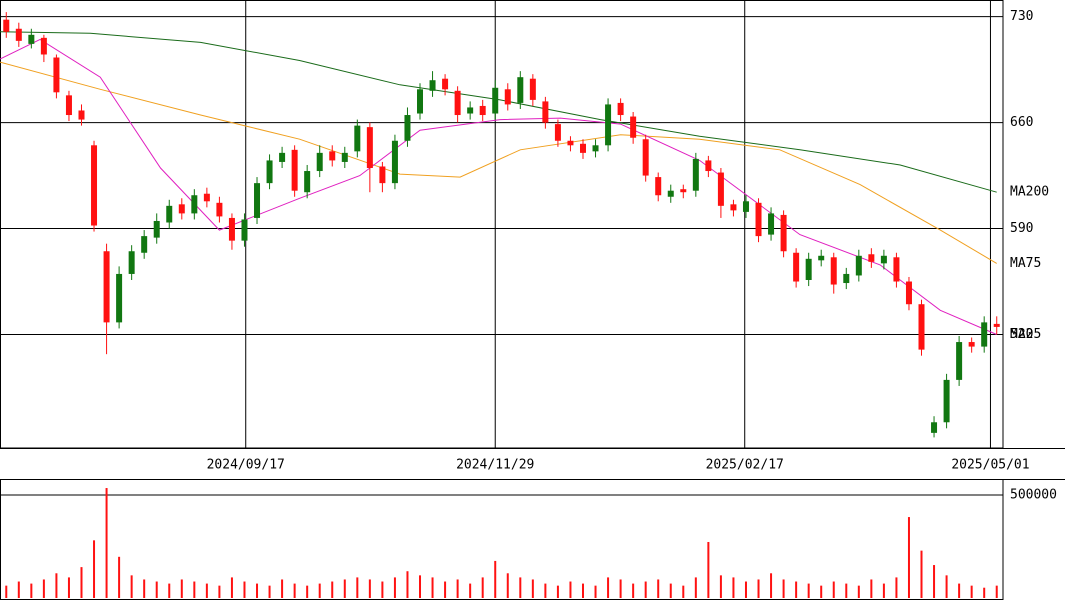  I want to click on x-tick-label: 2025/05/01, so click(990, 465).